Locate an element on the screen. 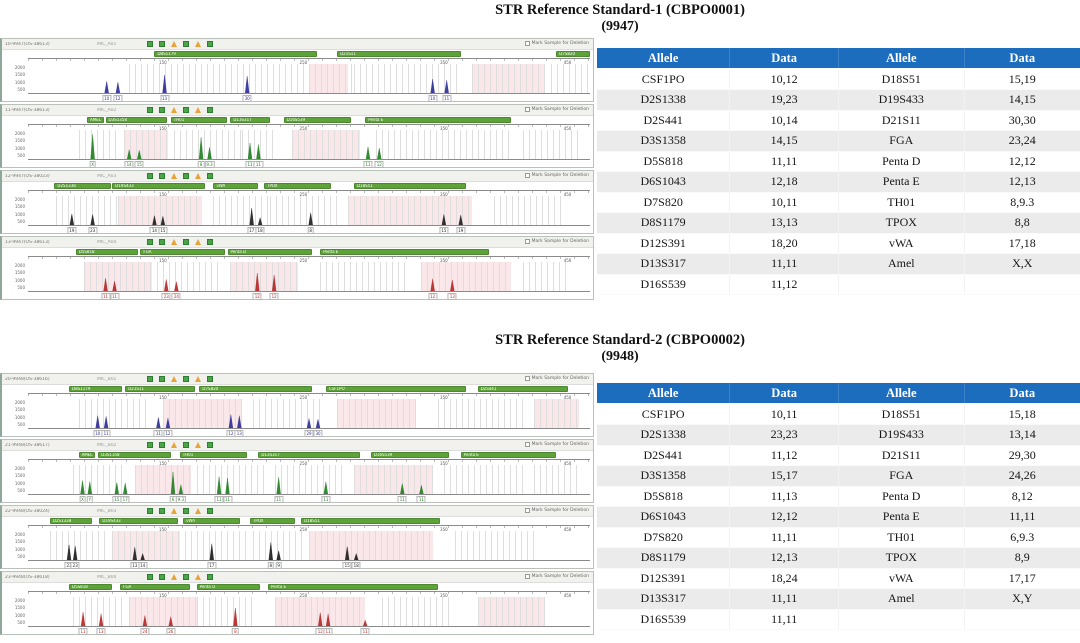  table-row: D8S1179 13,13 TPOX 8,8 is located at coordinates (838, 223).